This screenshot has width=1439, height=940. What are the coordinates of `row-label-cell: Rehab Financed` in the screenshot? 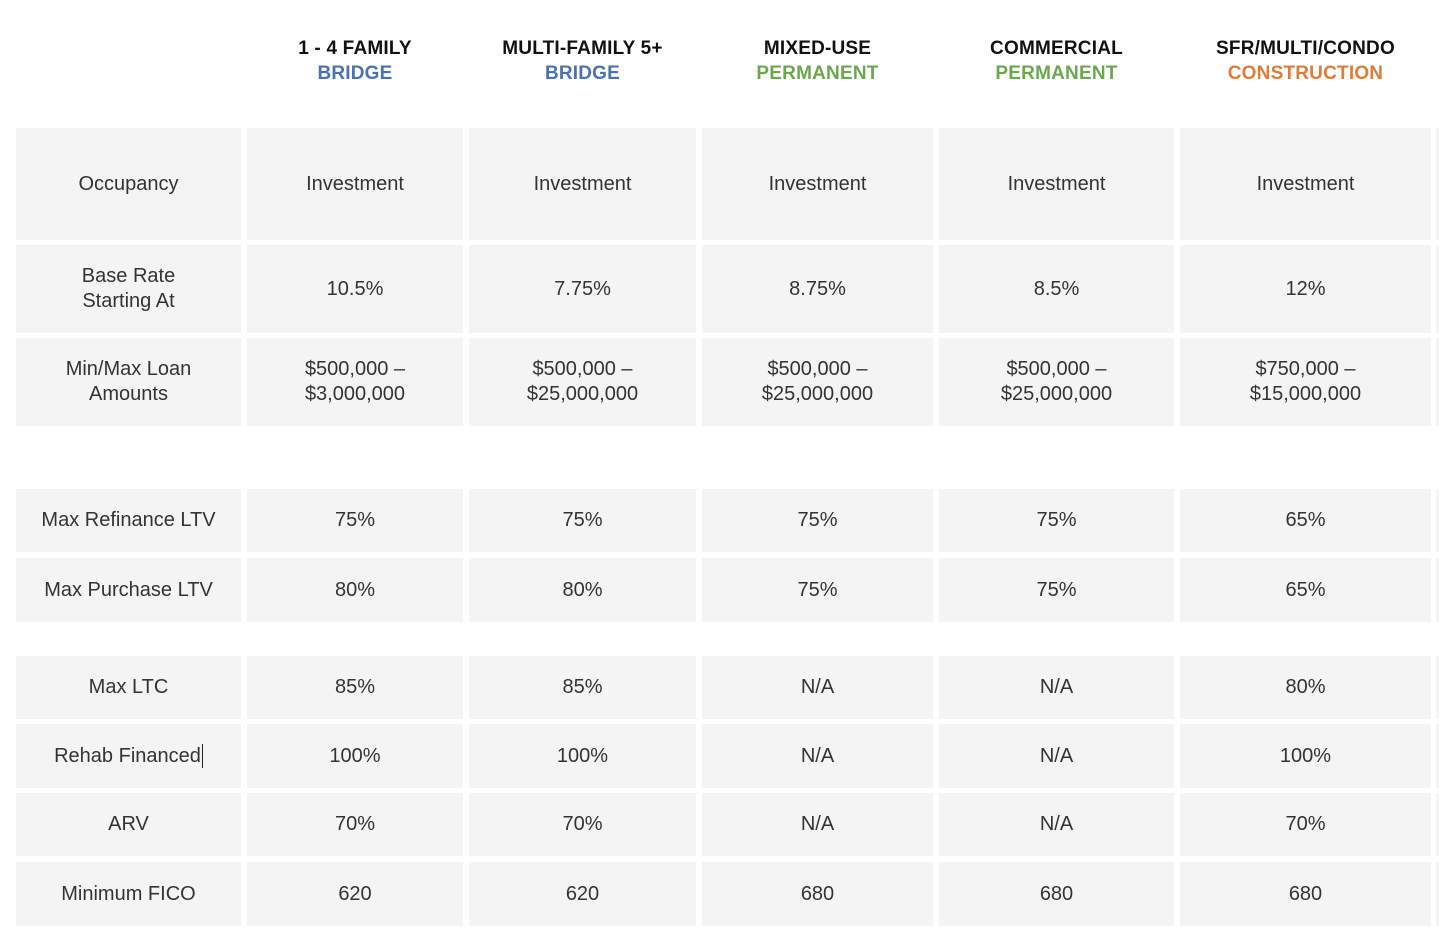 It's located at (128, 756).